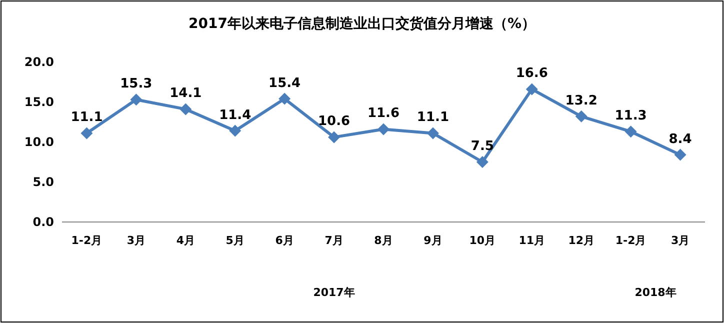 The image size is (724, 323). Describe the element at coordinates (334, 292) in the screenshot. I see `text: 2017年` at that location.